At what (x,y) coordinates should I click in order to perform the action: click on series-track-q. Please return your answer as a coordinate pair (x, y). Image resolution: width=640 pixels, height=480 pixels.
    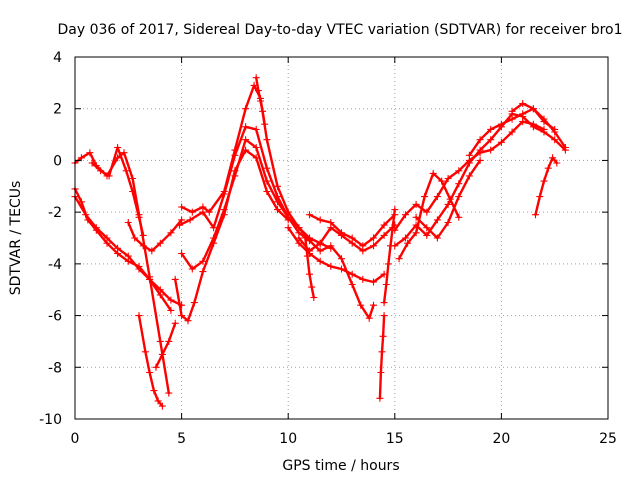
    Looking at the image, I should click on (309, 267).